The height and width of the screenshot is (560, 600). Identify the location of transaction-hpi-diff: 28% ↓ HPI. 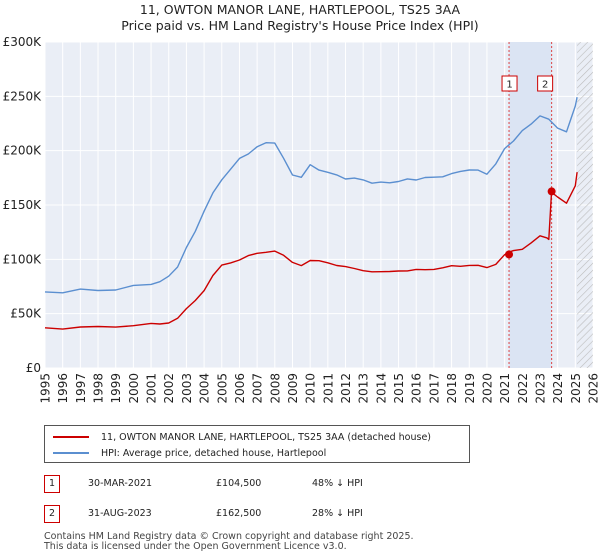
(337, 513).